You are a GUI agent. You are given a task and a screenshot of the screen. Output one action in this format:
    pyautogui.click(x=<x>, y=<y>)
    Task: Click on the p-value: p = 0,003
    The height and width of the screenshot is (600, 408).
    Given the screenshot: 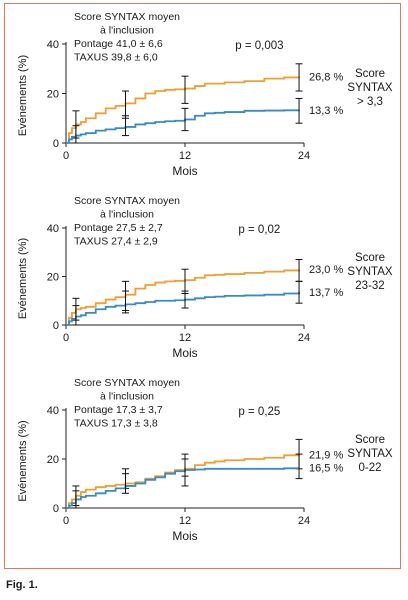 What is the action you would take?
    pyautogui.click(x=259, y=46)
    